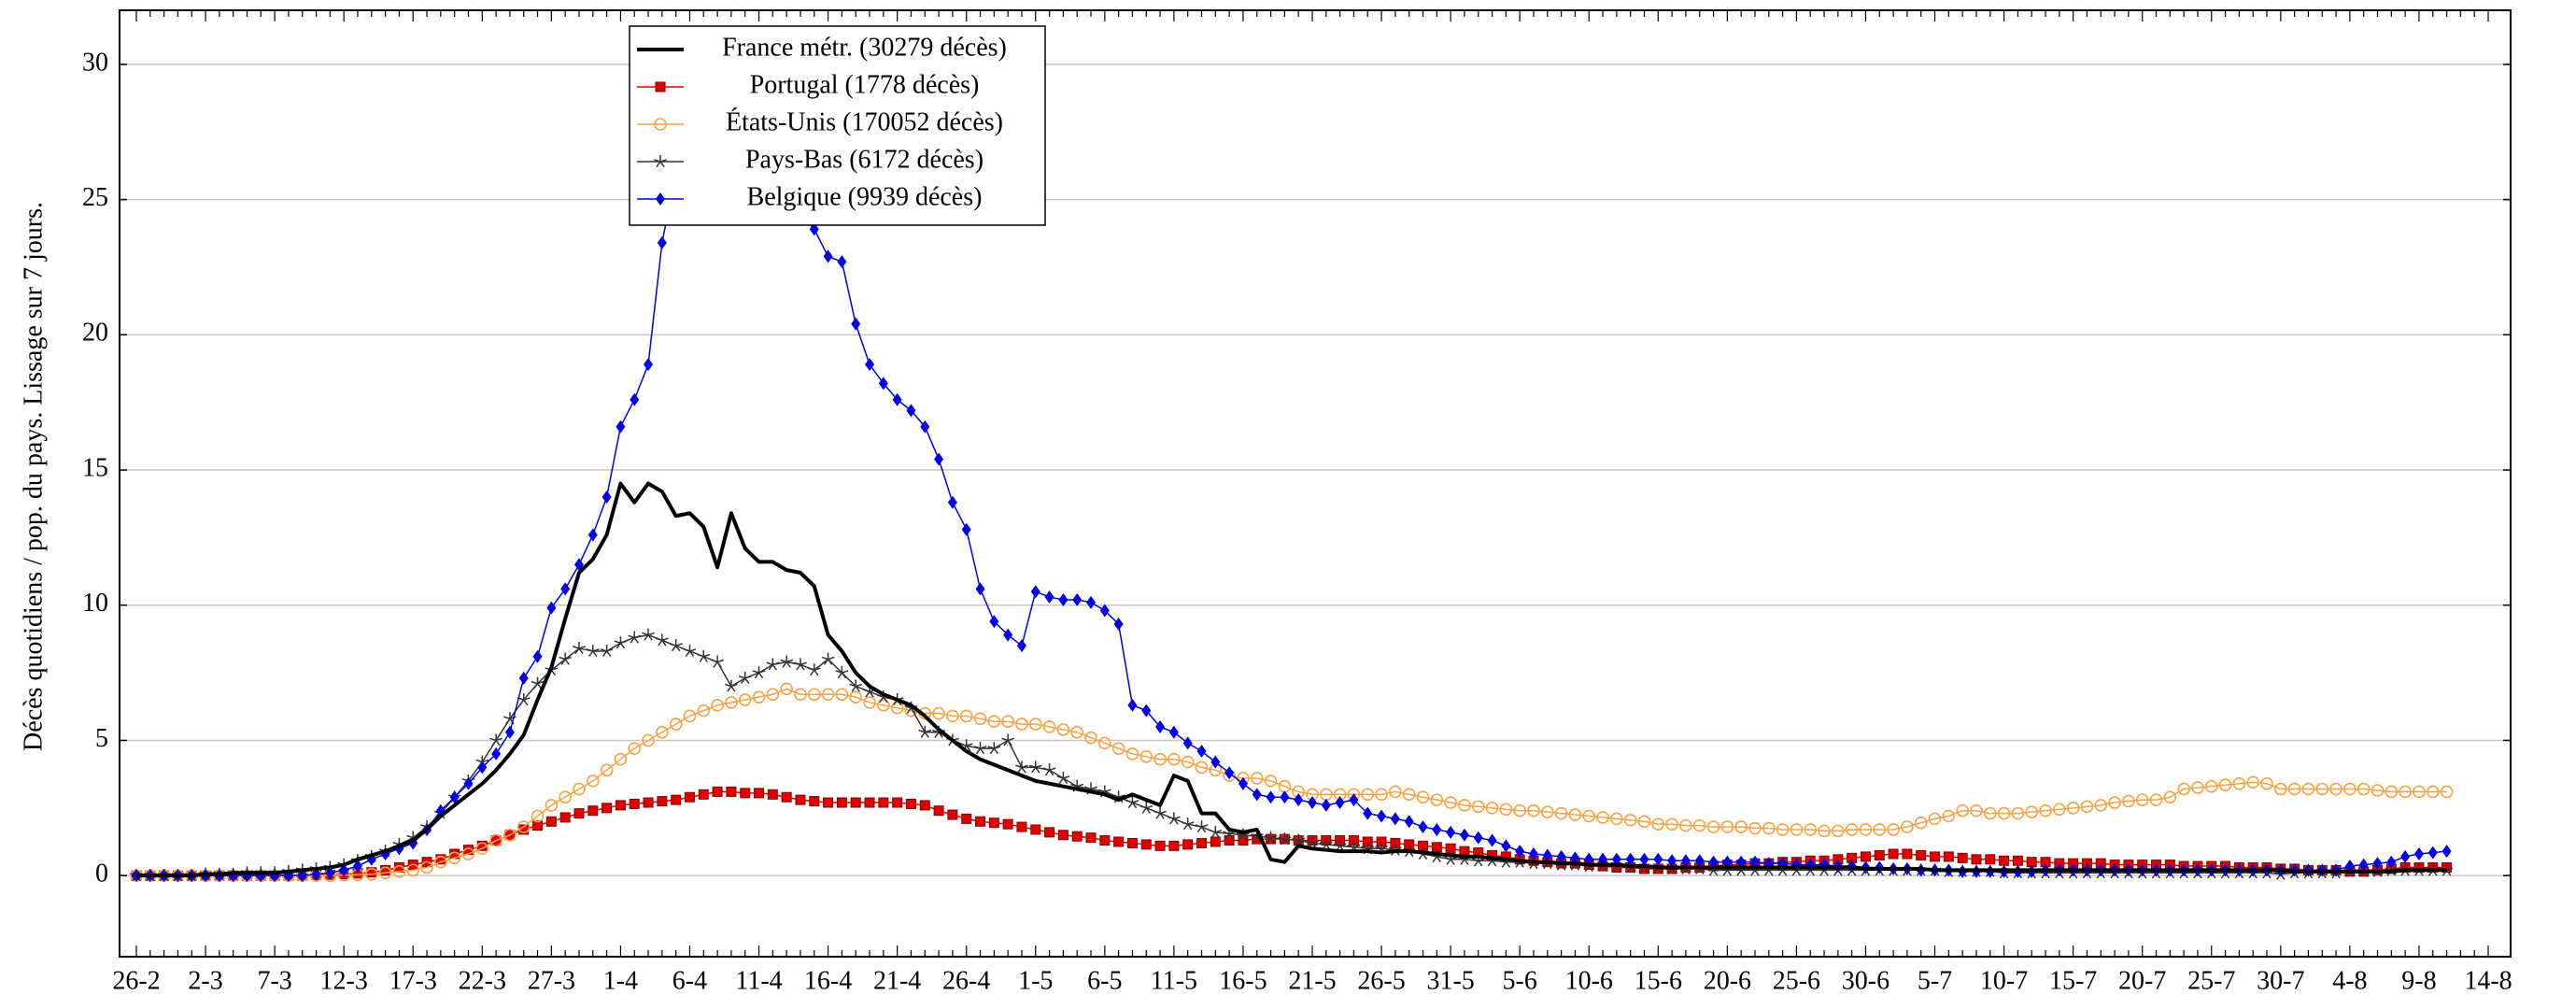  I want to click on y-tick-label: 0, so click(101, 874).